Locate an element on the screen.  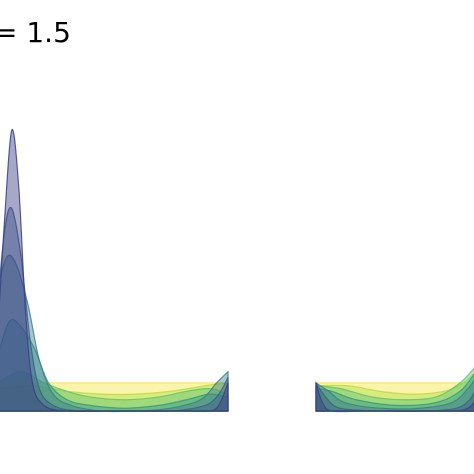
chart-title: = 1.5 is located at coordinates (35, 32).